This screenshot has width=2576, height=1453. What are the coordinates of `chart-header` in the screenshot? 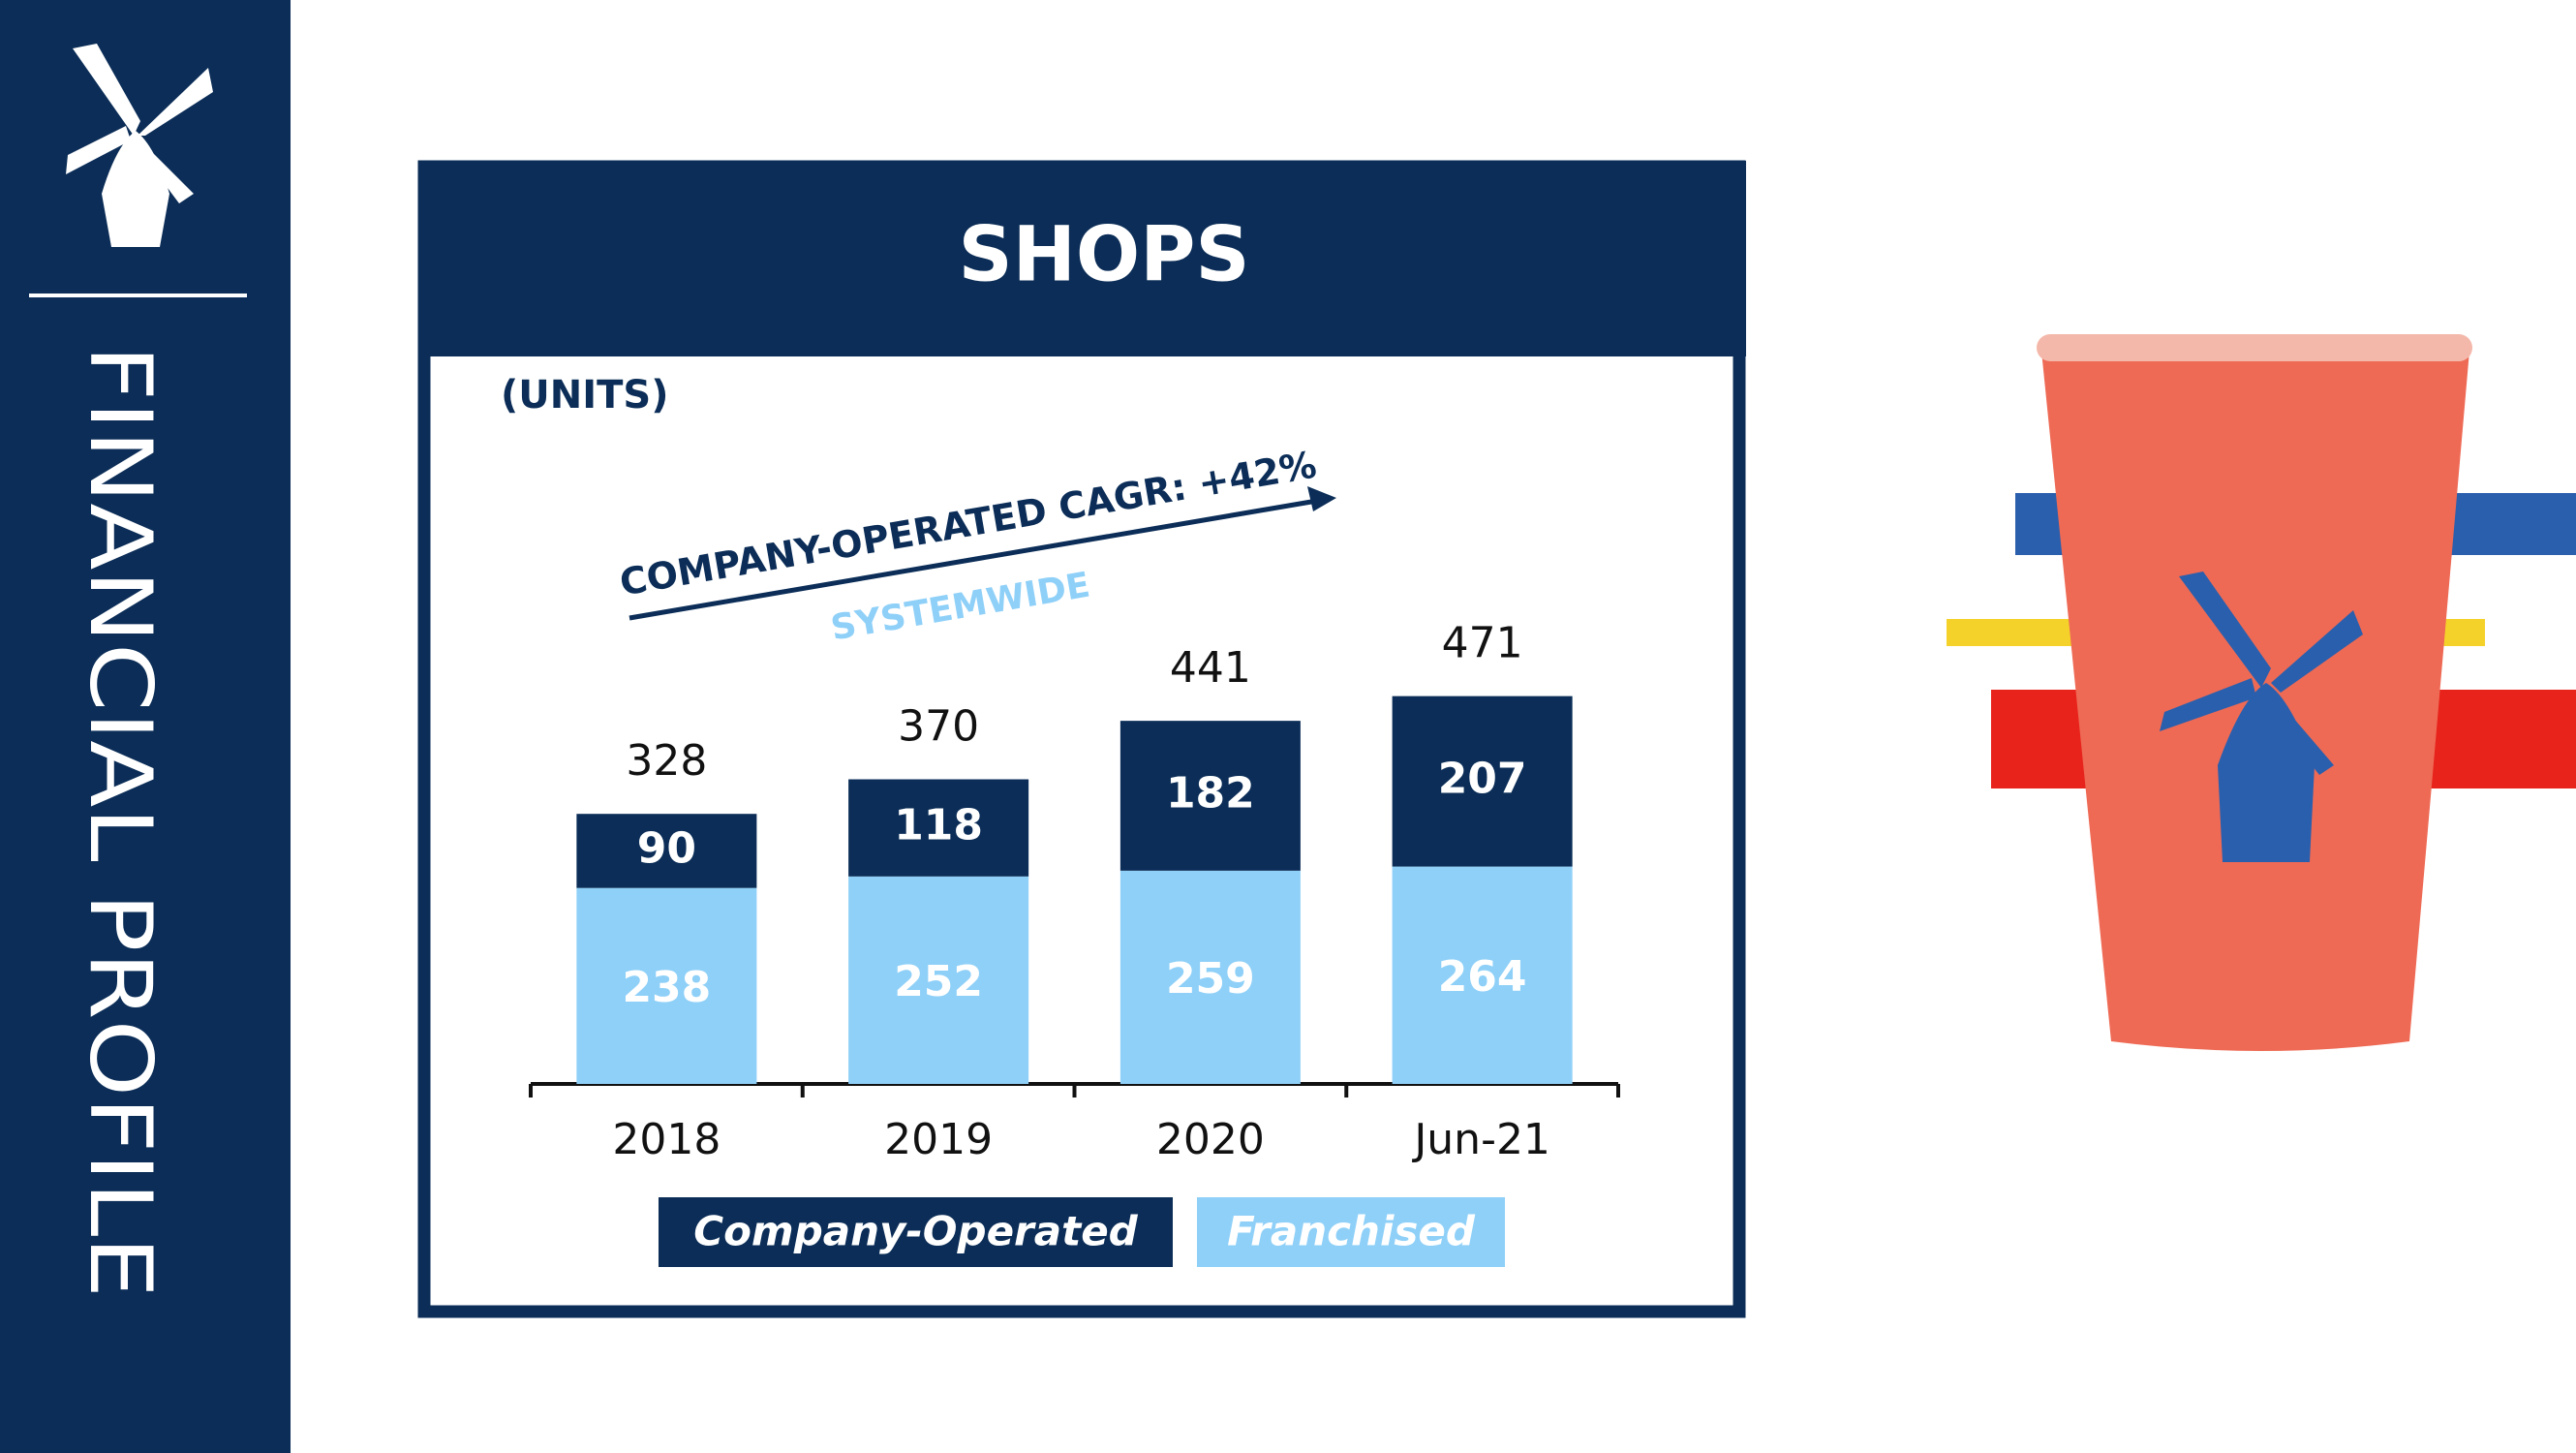 It's located at (1082, 258).